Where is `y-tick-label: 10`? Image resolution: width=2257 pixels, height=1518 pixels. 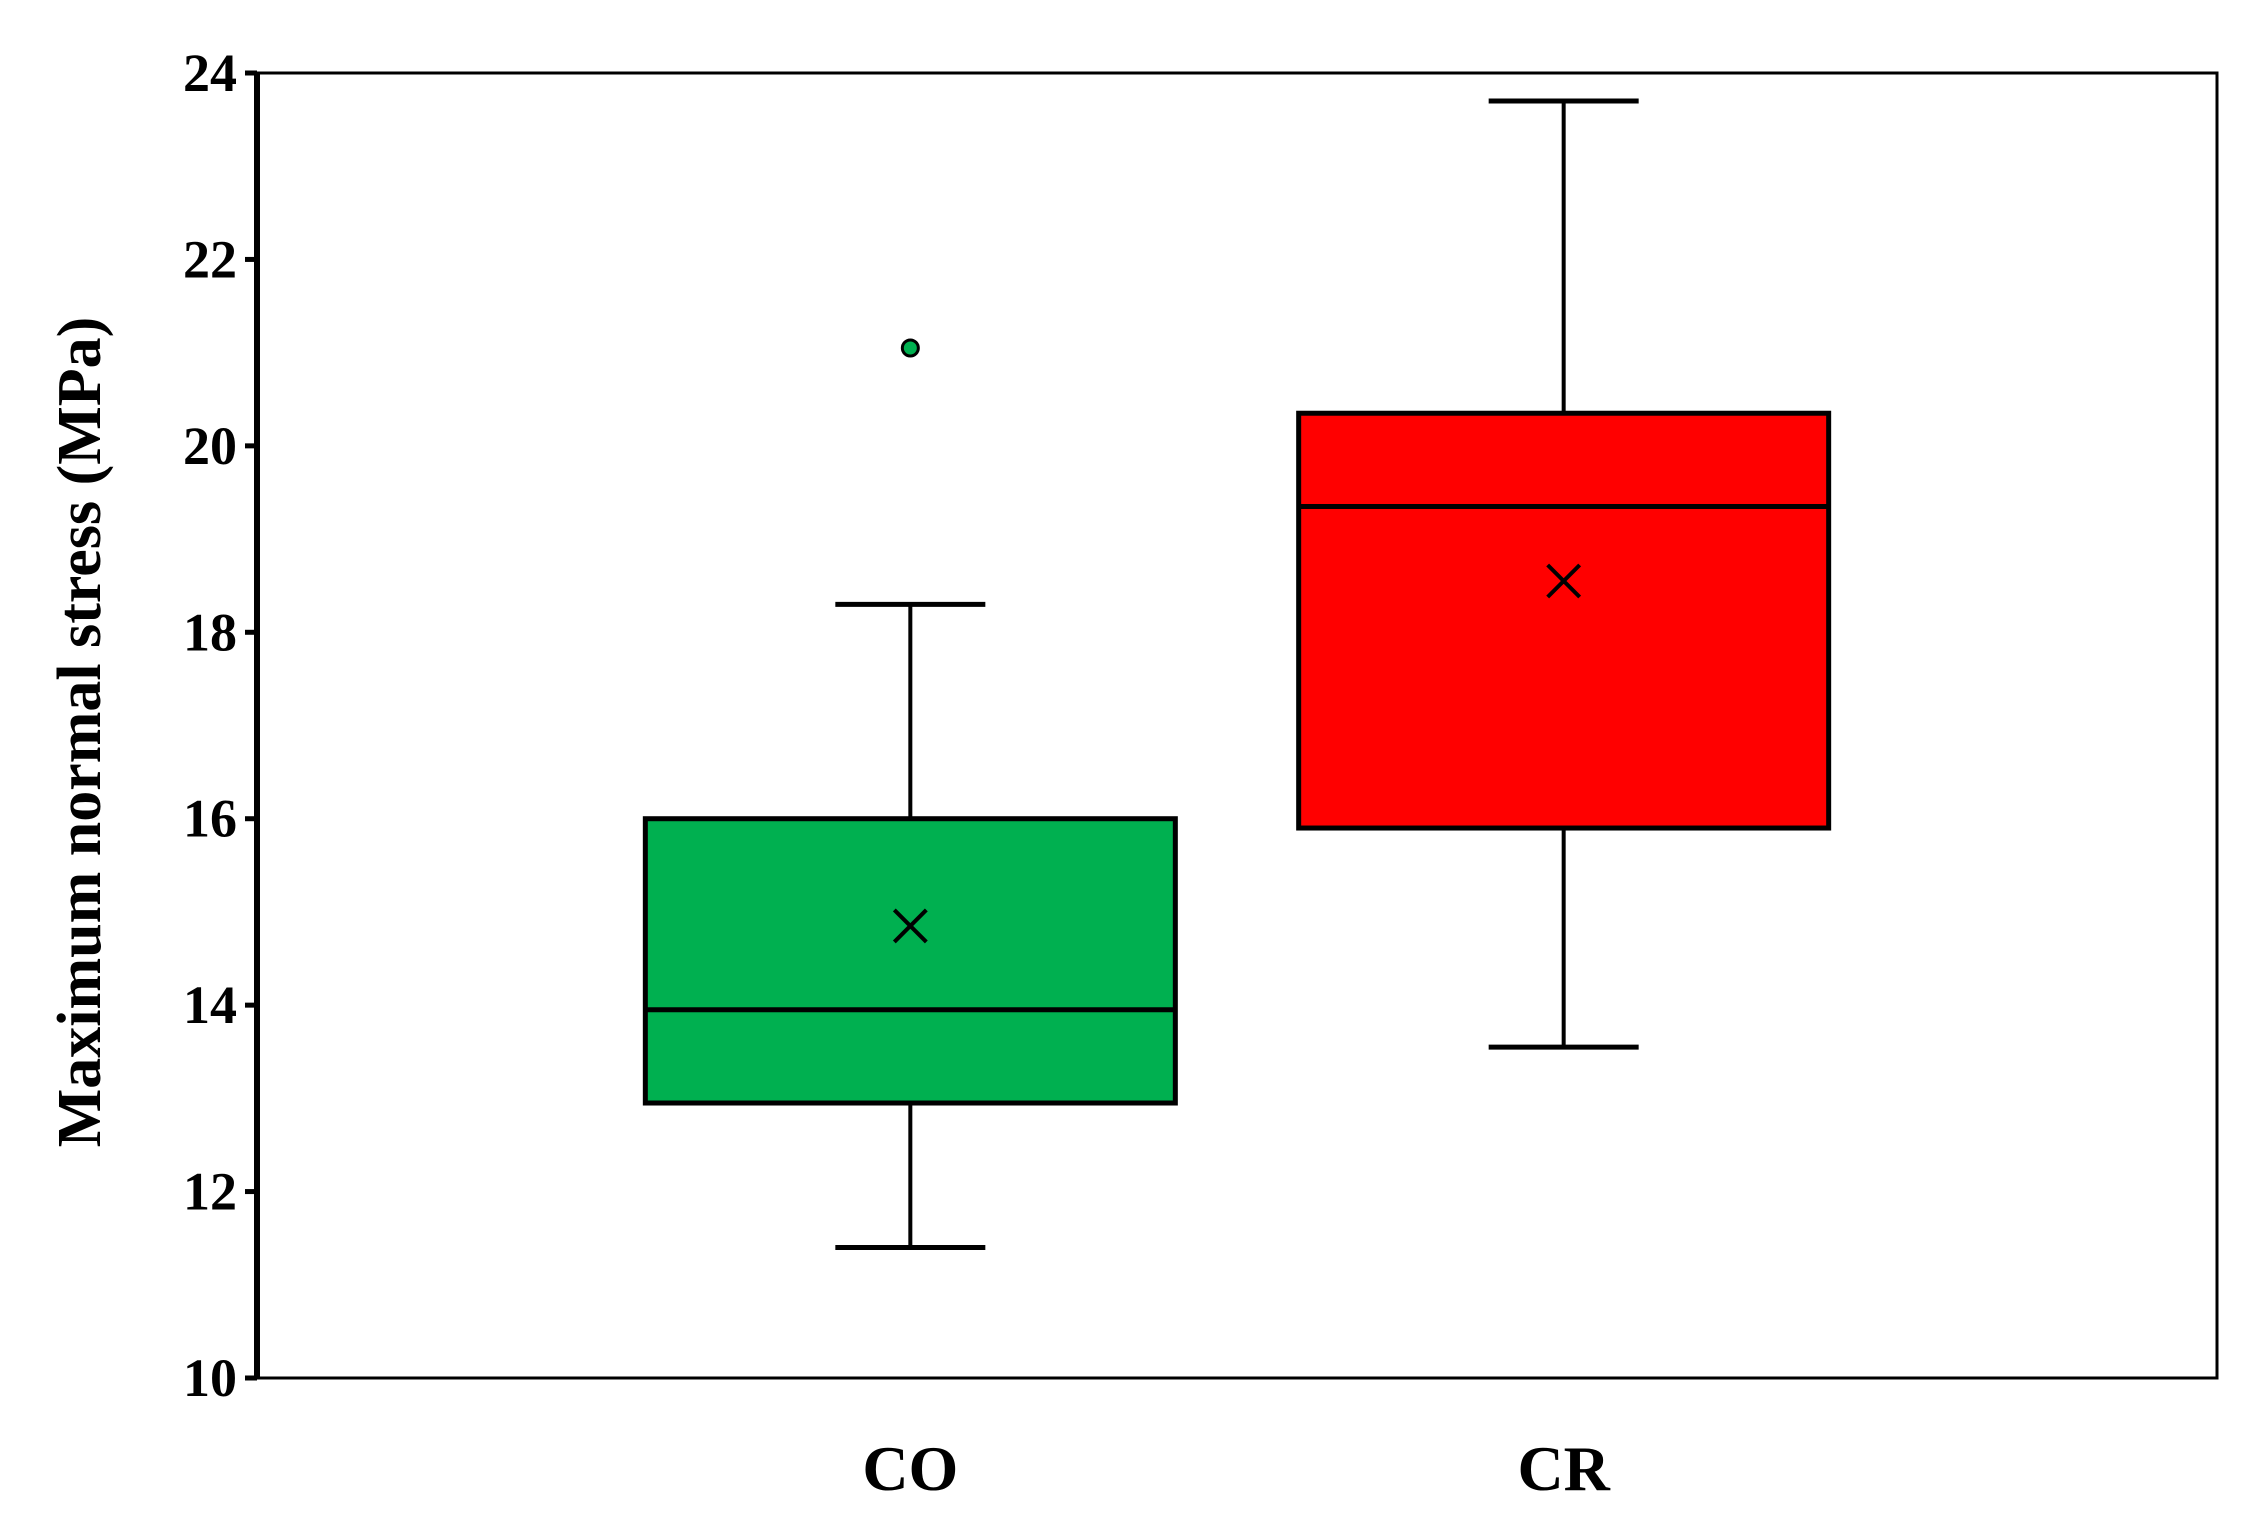 y-tick-label: 10 is located at coordinates (210, 1378).